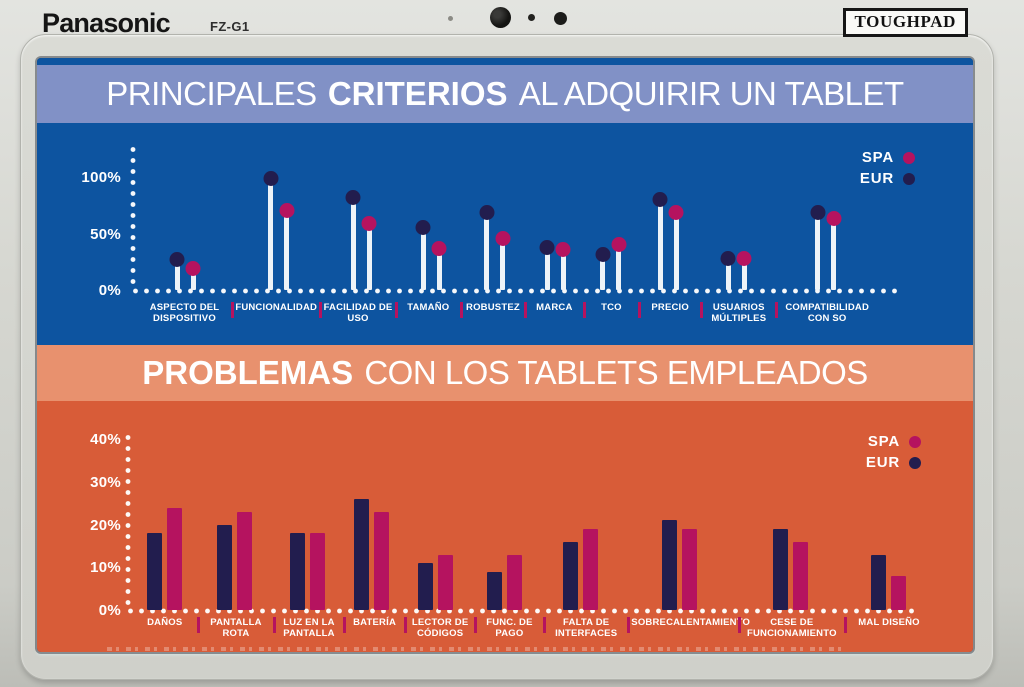 The image size is (1024, 687). I want to click on category-label-cell: PRECIO, so click(669, 308).